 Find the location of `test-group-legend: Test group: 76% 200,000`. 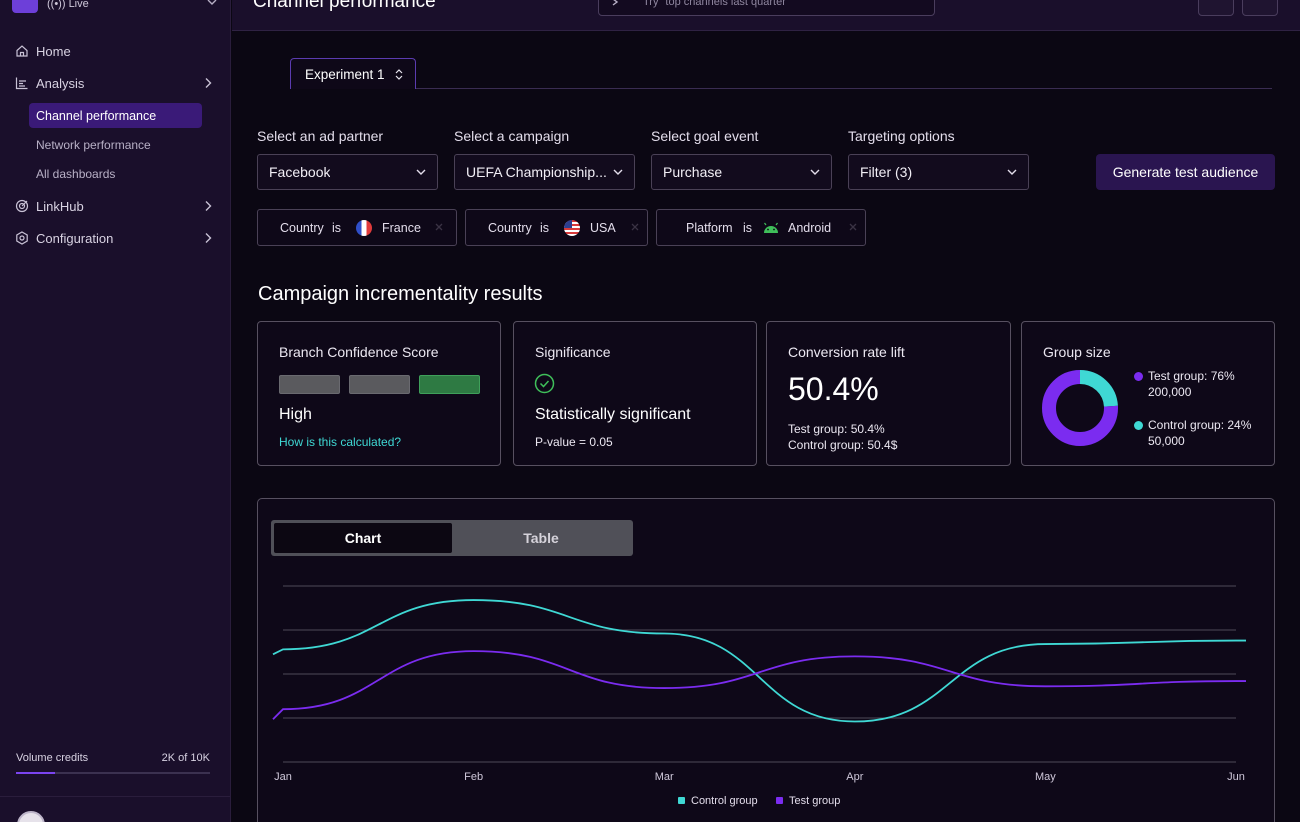

test-group-legend: Test group: 76% 200,000 is located at coordinates (1191, 384).